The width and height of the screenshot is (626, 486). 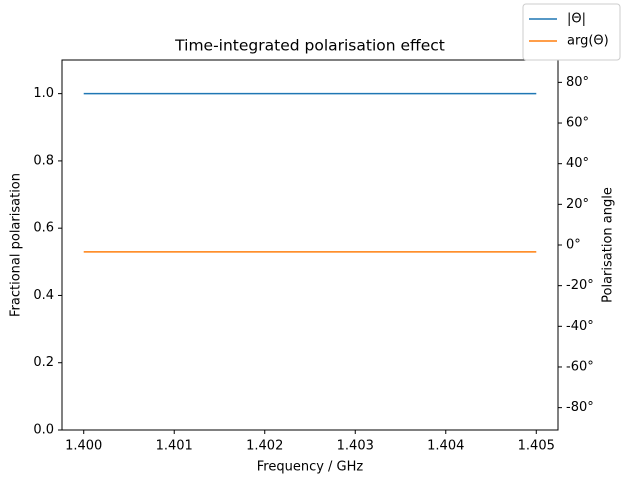 What do you see at coordinates (580, 407) in the screenshot?
I see `y2-tick-label: -80°` at bounding box center [580, 407].